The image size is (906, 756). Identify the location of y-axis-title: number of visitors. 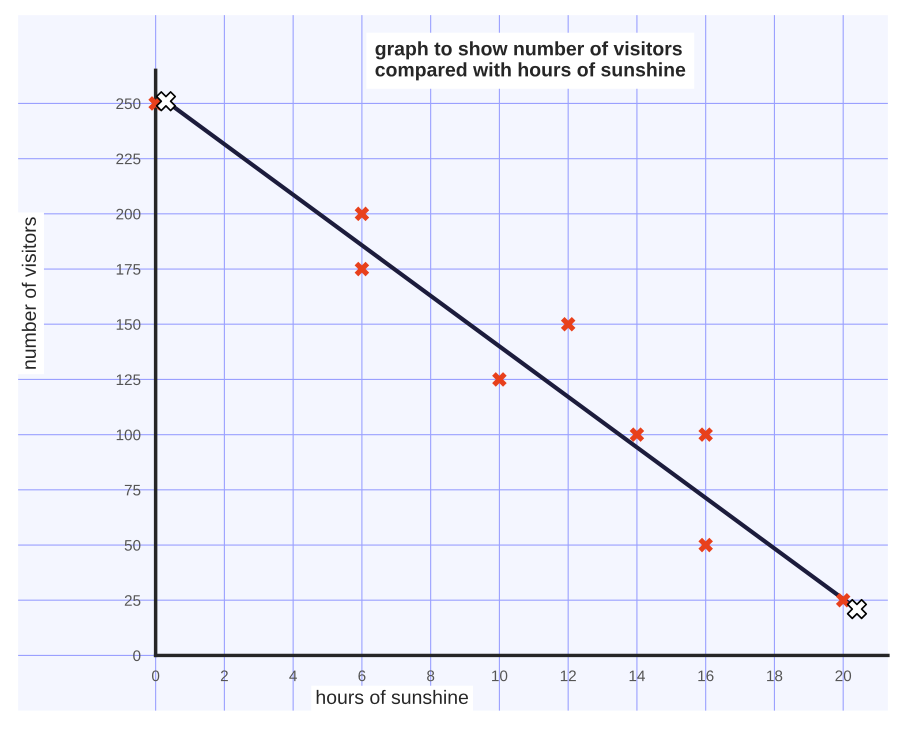
(29, 293).